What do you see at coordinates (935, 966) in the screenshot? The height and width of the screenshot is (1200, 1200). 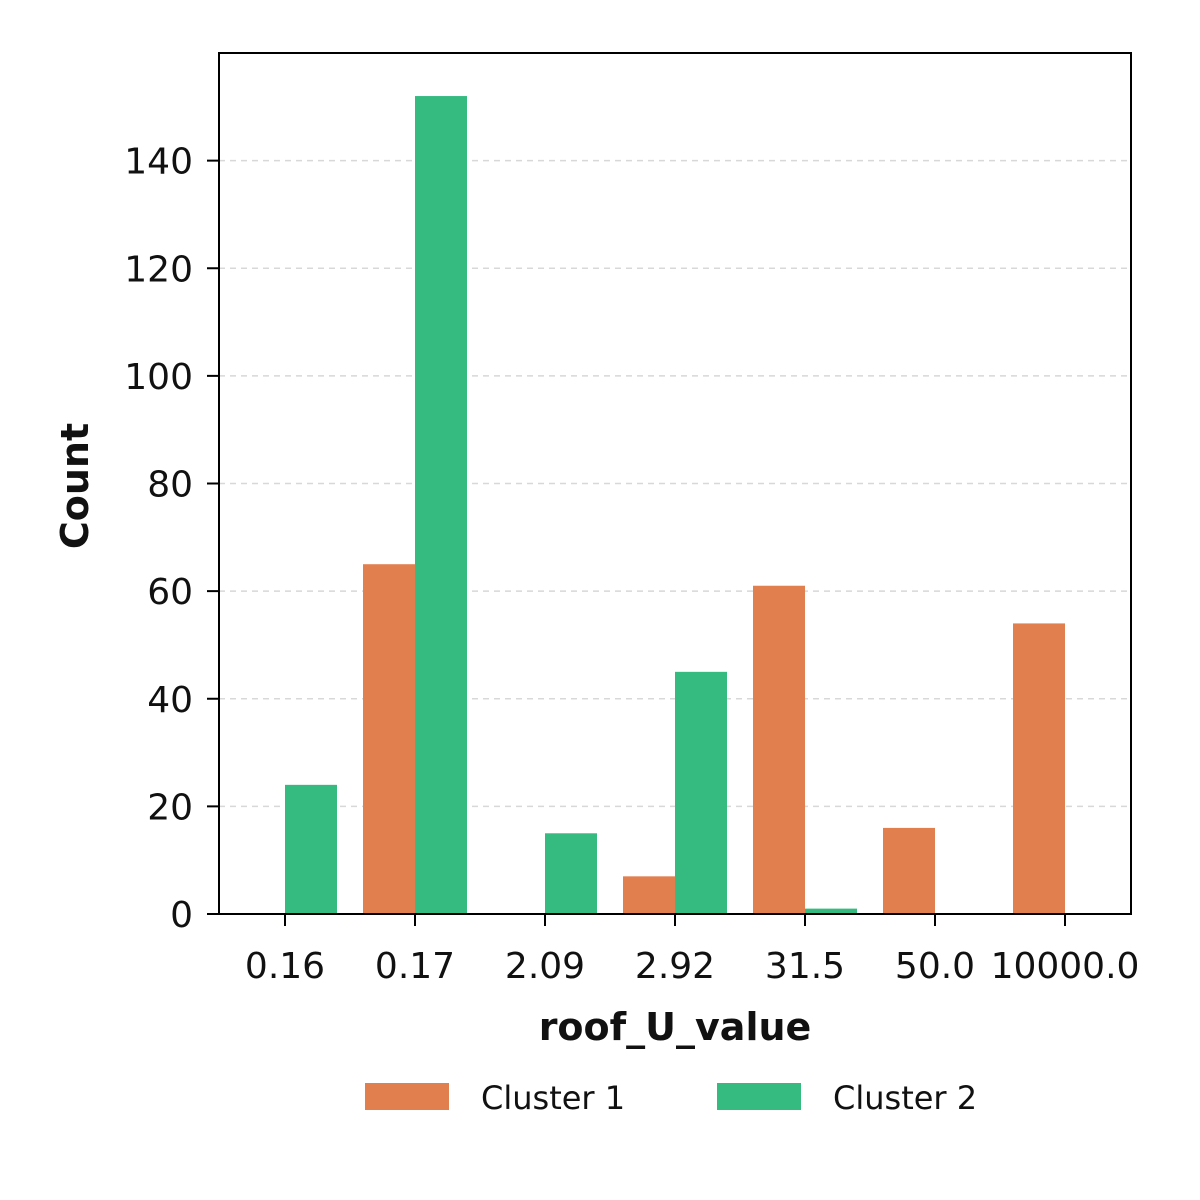 I see `x-tick-label: 50.0` at bounding box center [935, 966].